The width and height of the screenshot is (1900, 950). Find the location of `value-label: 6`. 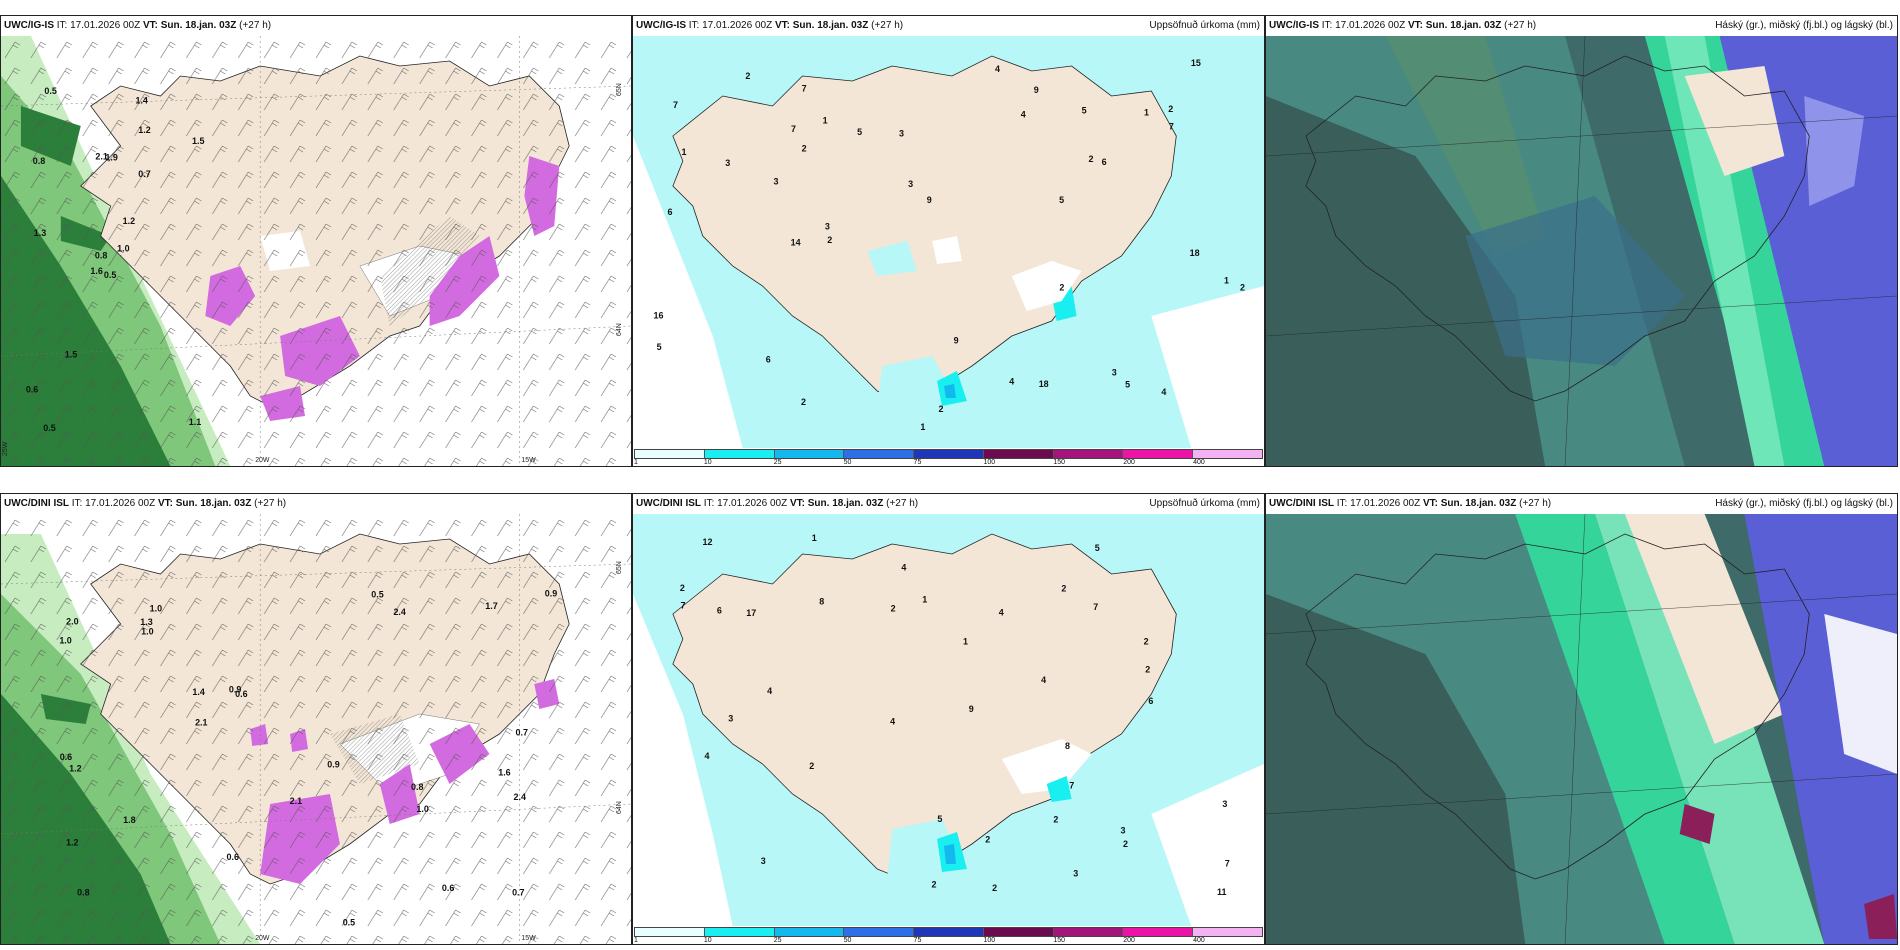

value-label: 6 is located at coordinates (1150, 701).